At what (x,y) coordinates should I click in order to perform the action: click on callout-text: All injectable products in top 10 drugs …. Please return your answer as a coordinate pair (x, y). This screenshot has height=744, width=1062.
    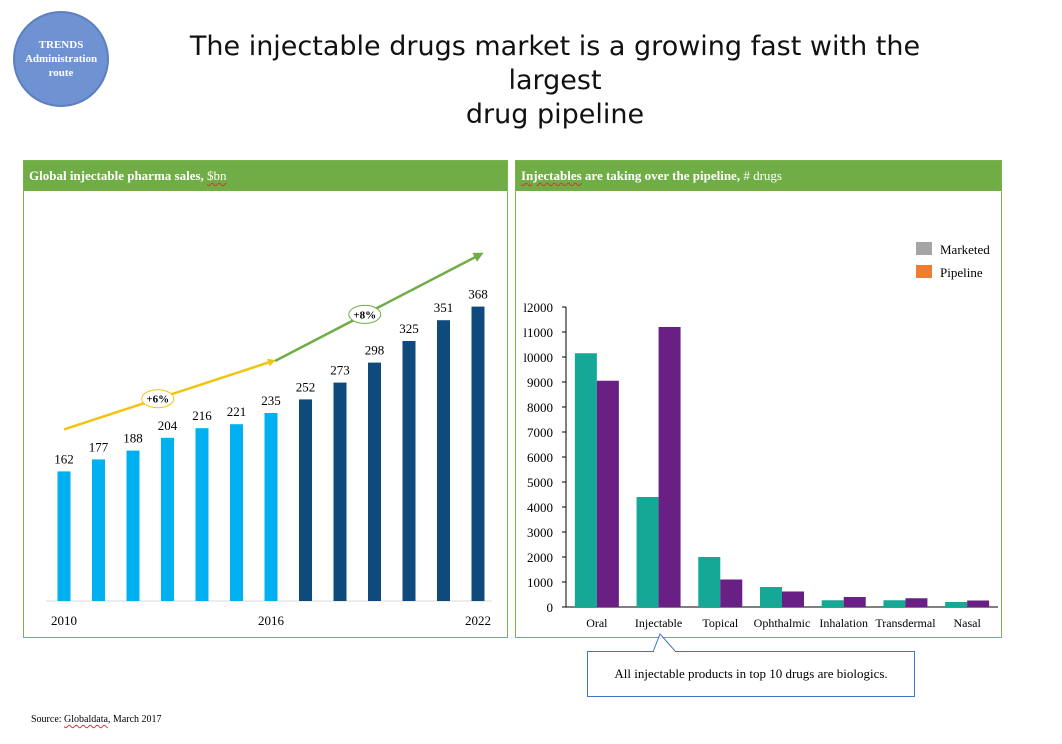
    Looking at the image, I should click on (751, 673).